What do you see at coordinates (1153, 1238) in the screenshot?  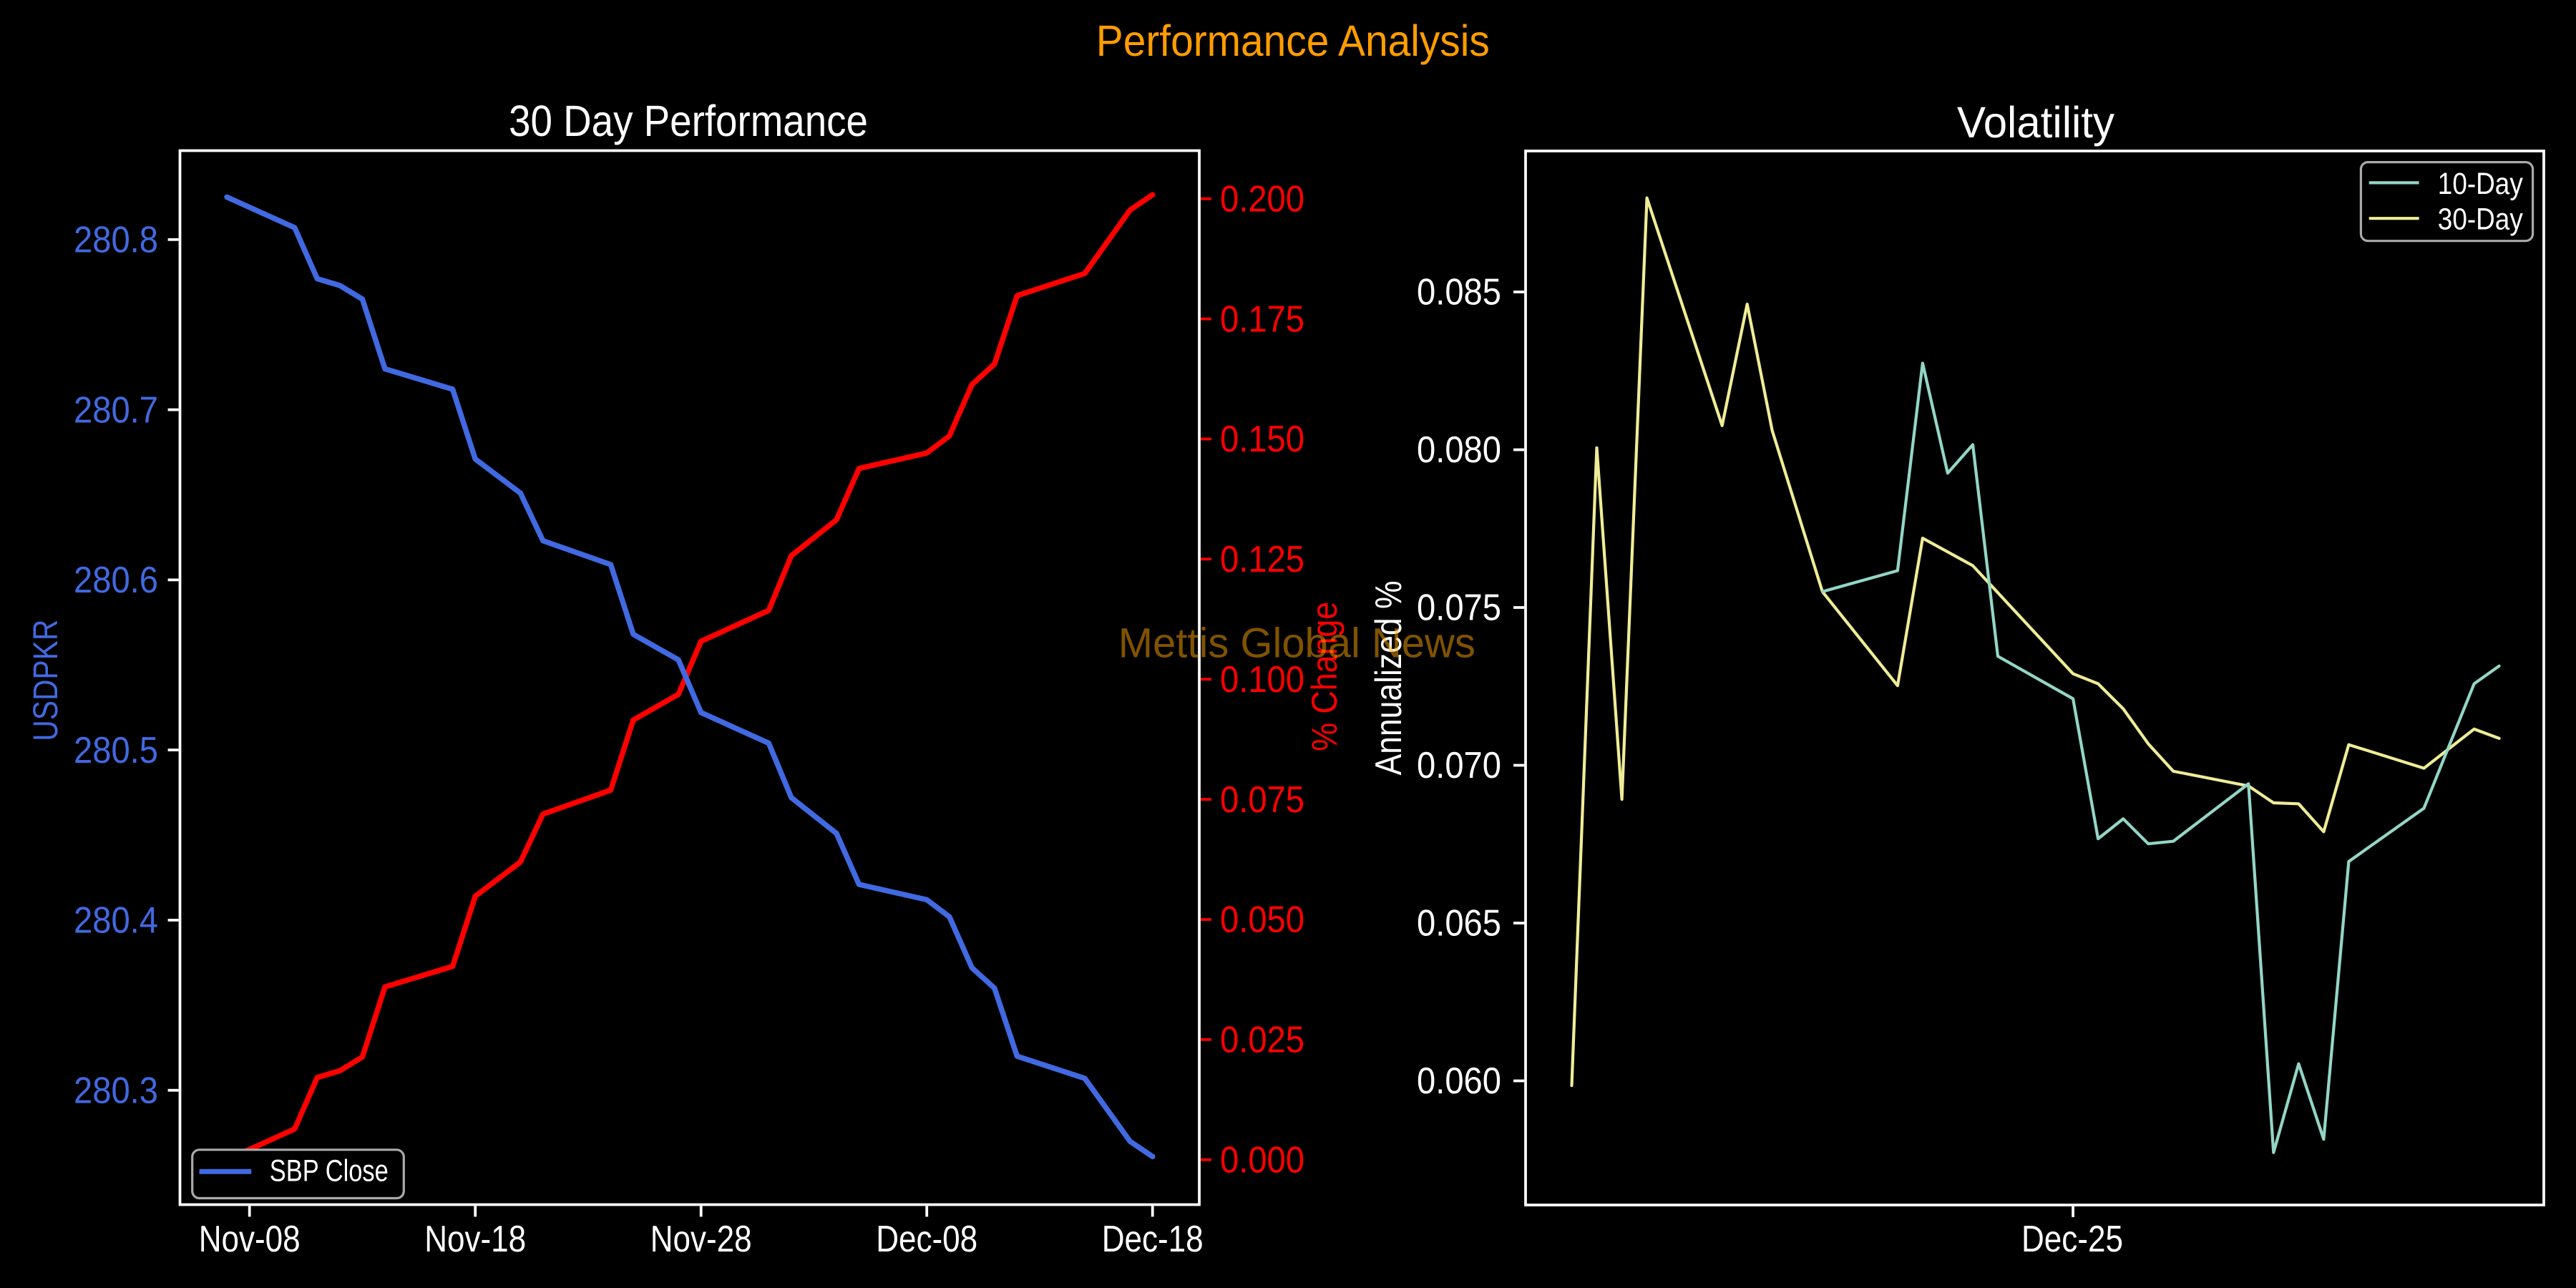 I see `svg-text: Dec-18` at bounding box center [1153, 1238].